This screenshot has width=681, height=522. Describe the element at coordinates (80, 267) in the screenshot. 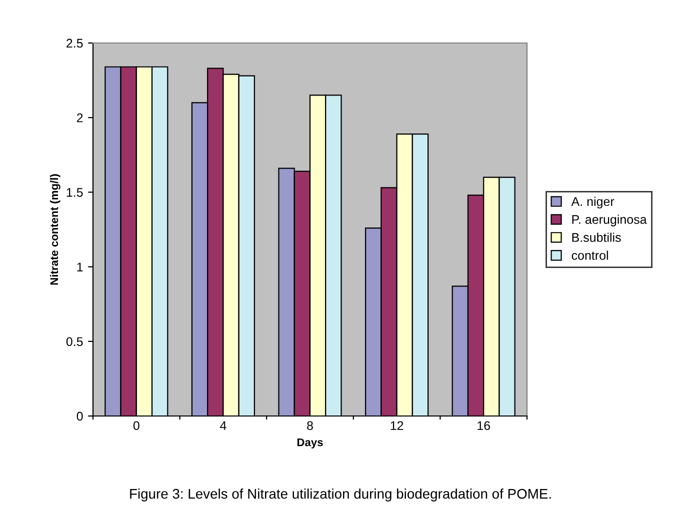

I see `y-tick-label: 1` at that location.